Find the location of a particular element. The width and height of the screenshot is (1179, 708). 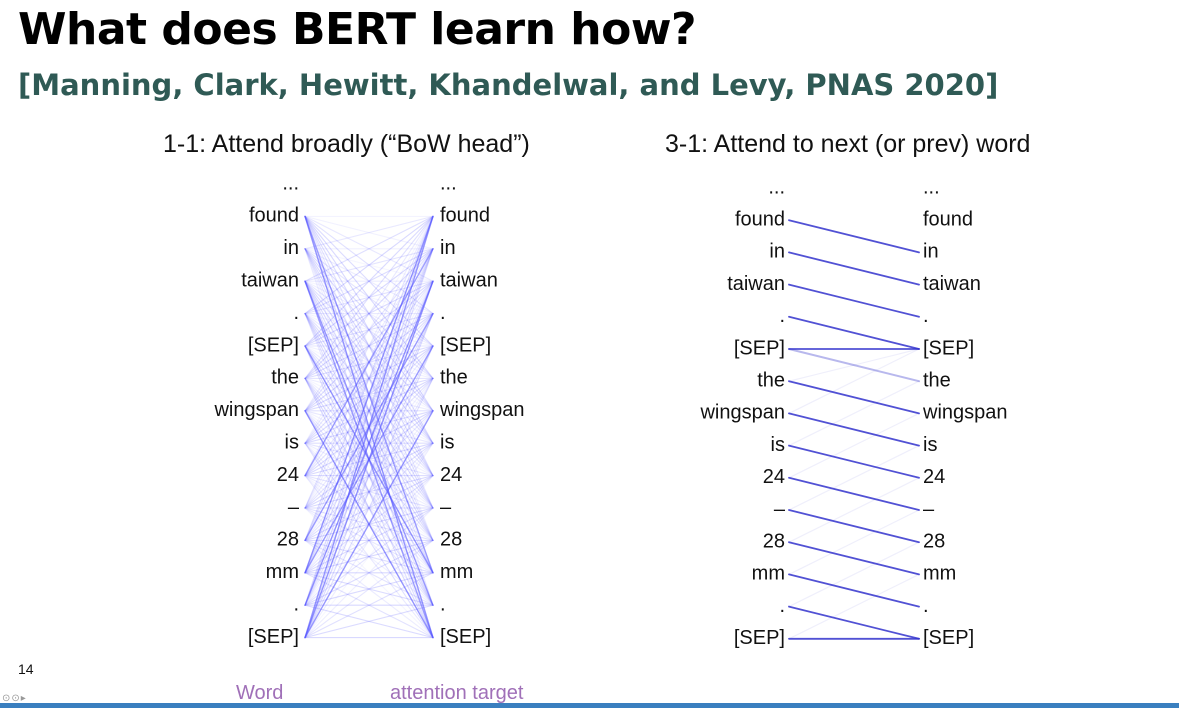

panel-title-next-word: 3-1: Attend to next (or prev) word is located at coordinates (848, 144).